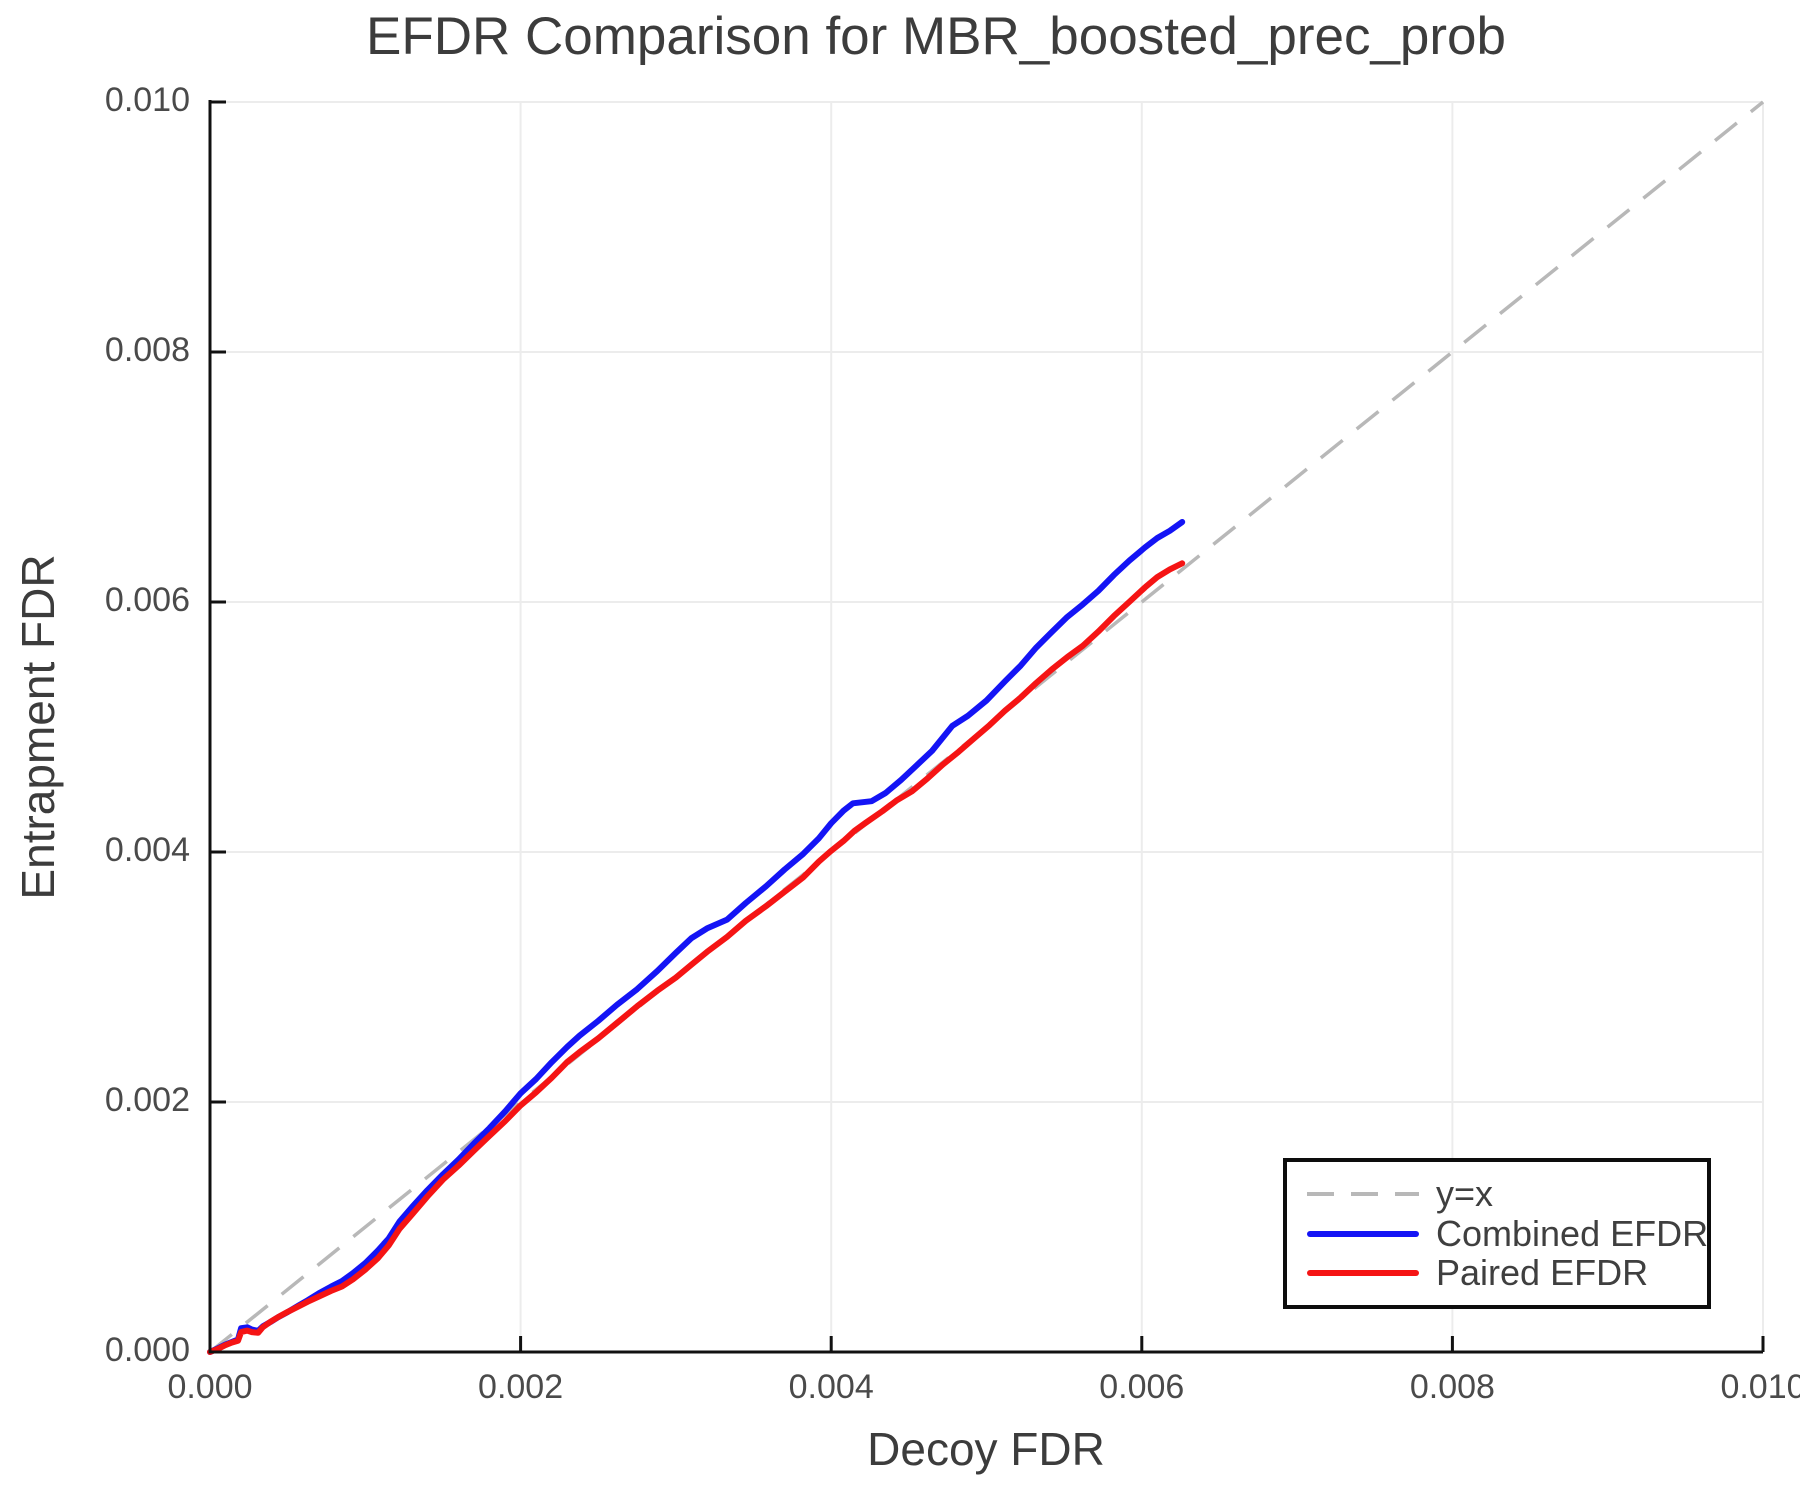 This screenshot has height=1500, width=1800. Describe the element at coordinates (521, 1387) in the screenshot. I see `x-tick-label: 0.002` at that location.